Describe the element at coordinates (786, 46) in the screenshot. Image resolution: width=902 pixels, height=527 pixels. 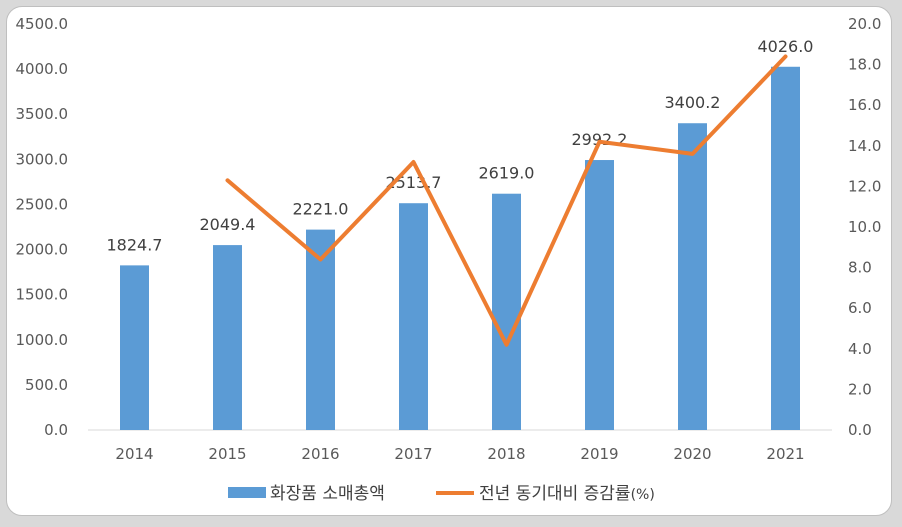
I see `bar-data-label: 4026.0` at that location.